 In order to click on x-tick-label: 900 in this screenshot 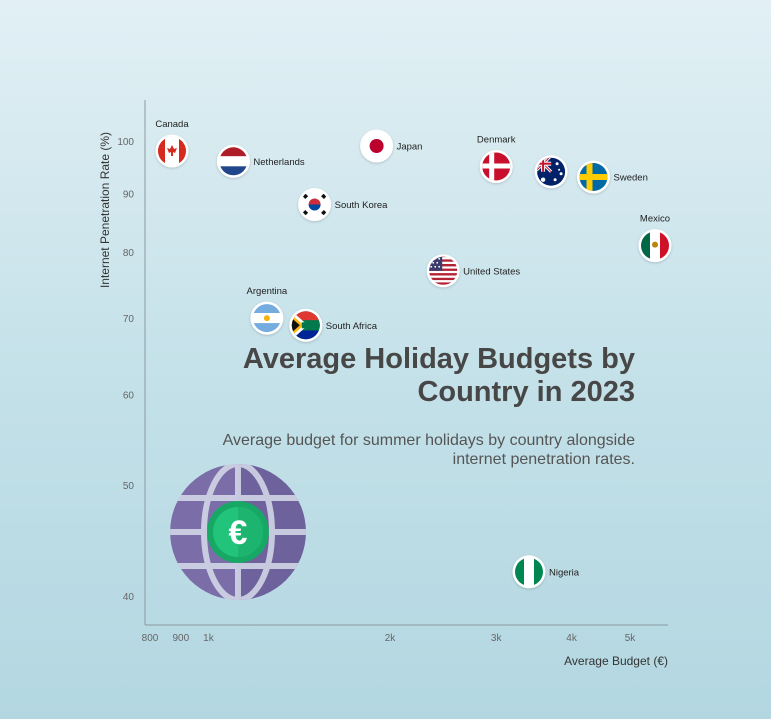, I will do `click(181, 638)`.